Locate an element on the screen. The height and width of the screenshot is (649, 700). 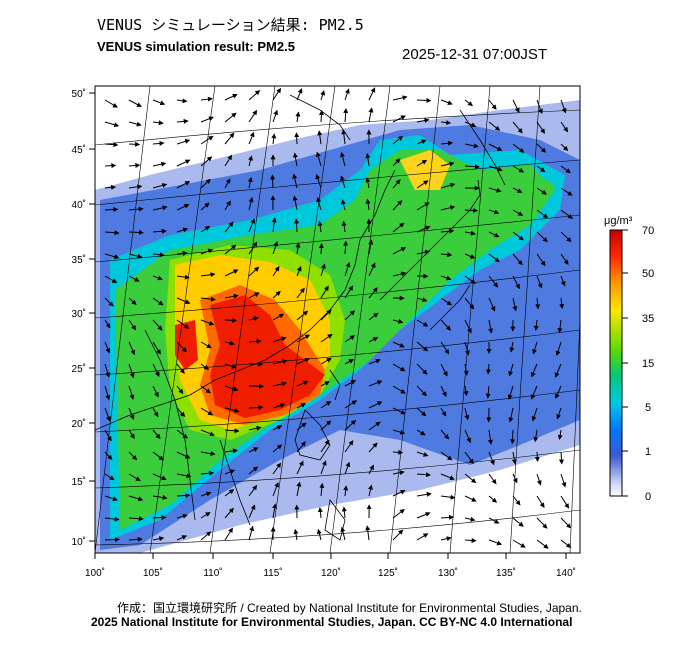
lat-label: 35˚ is located at coordinates (79, 260).